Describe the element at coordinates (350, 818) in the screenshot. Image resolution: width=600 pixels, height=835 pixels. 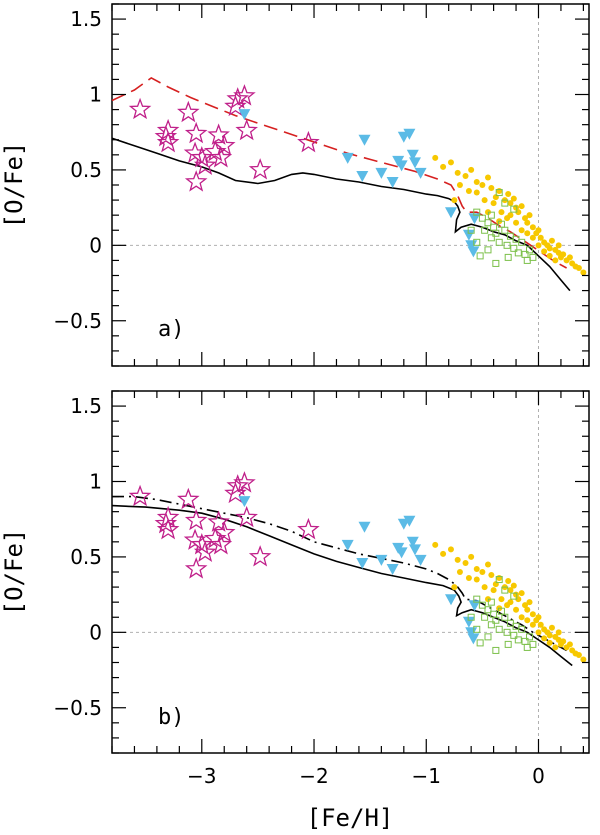
I see `x-axis-title: [Fe/H]` at that location.